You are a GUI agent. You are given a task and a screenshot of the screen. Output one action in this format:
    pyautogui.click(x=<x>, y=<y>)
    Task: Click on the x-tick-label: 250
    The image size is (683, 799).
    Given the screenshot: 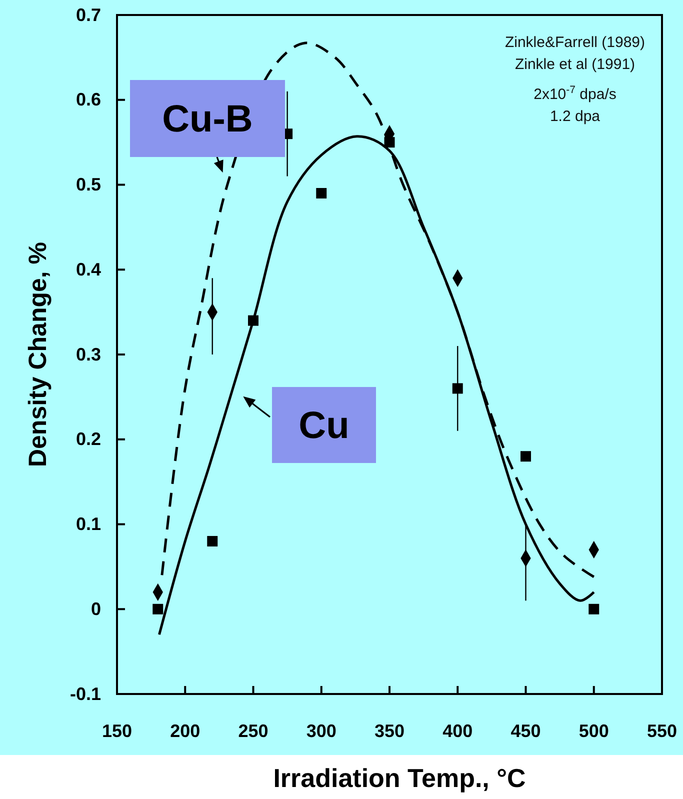 What is the action you would take?
    pyautogui.click(x=253, y=730)
    